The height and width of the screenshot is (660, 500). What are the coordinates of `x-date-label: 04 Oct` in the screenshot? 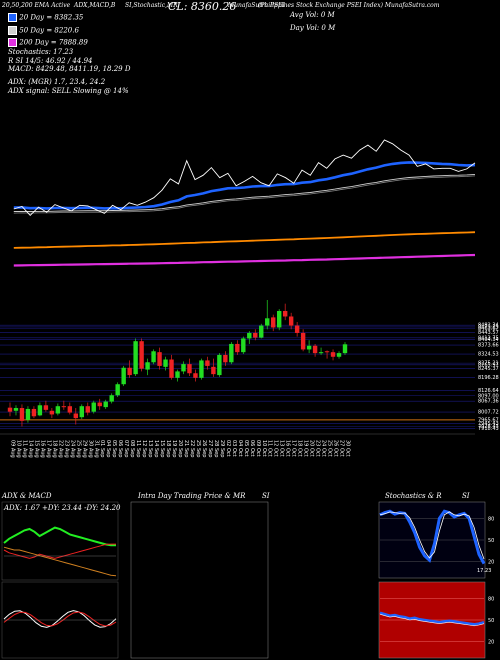 It's located at (240, 448).